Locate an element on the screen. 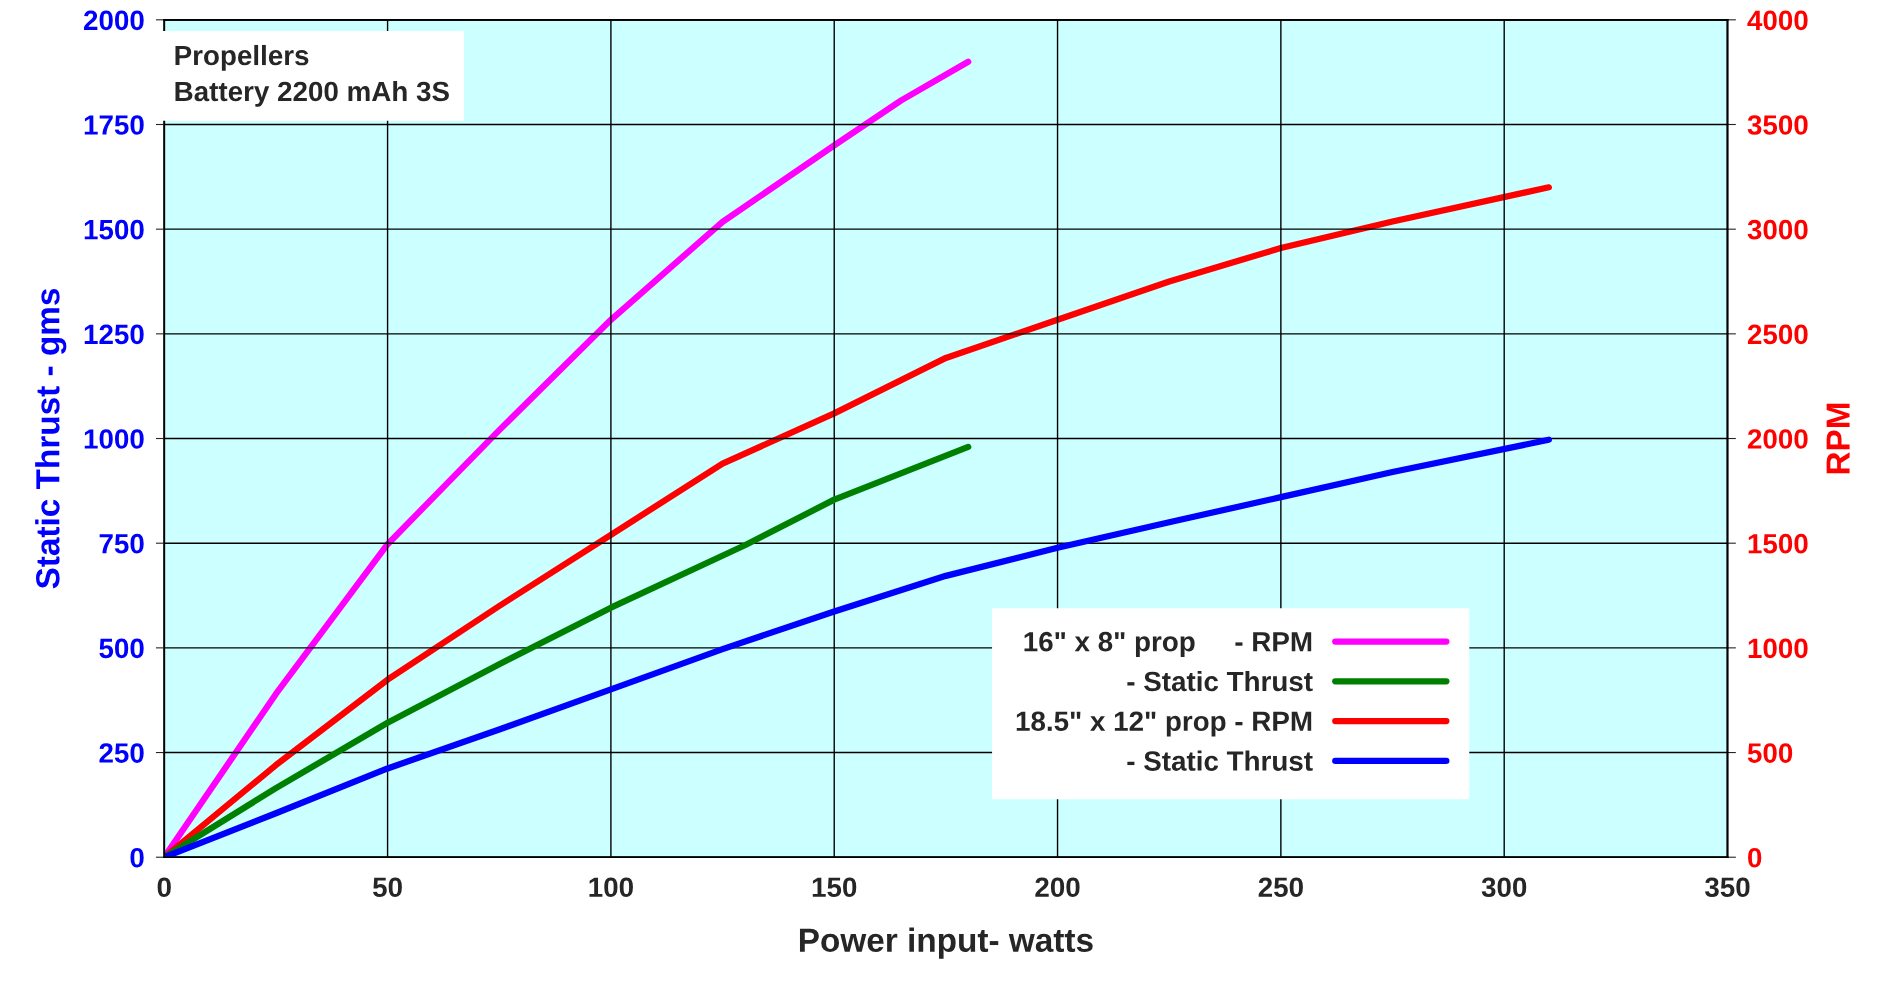  y2-tick-label: 3000 is located at coordinates (1777, 229).